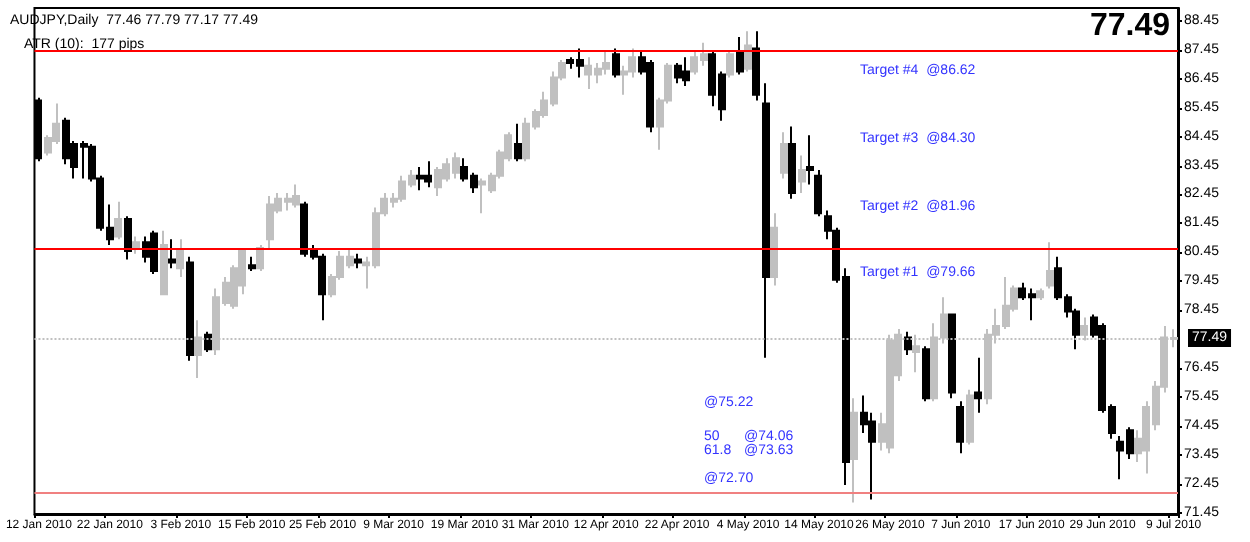 The height and width of the screenshot is (542, 1250). What do you see at coordinates (1130, 26) in the screenshot?
I see `annotation: 77.49` at bounding box center [1130, 26].